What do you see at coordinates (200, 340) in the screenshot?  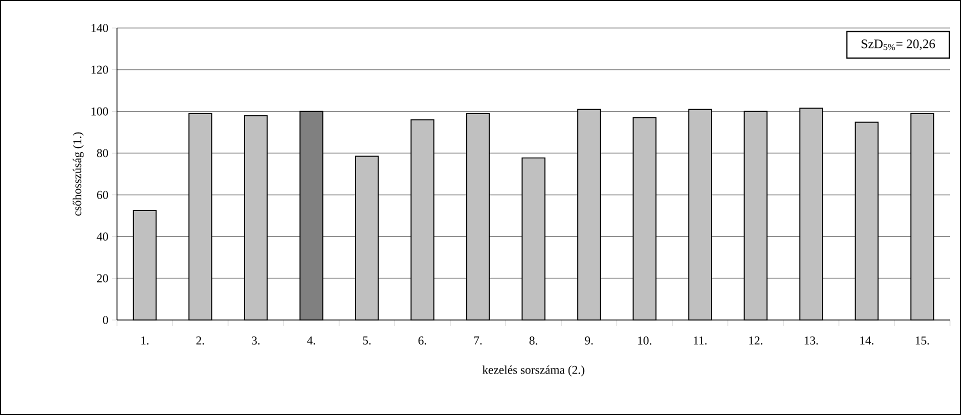 I see `x-tick-label: 2.` at bounding box center [200, 340].